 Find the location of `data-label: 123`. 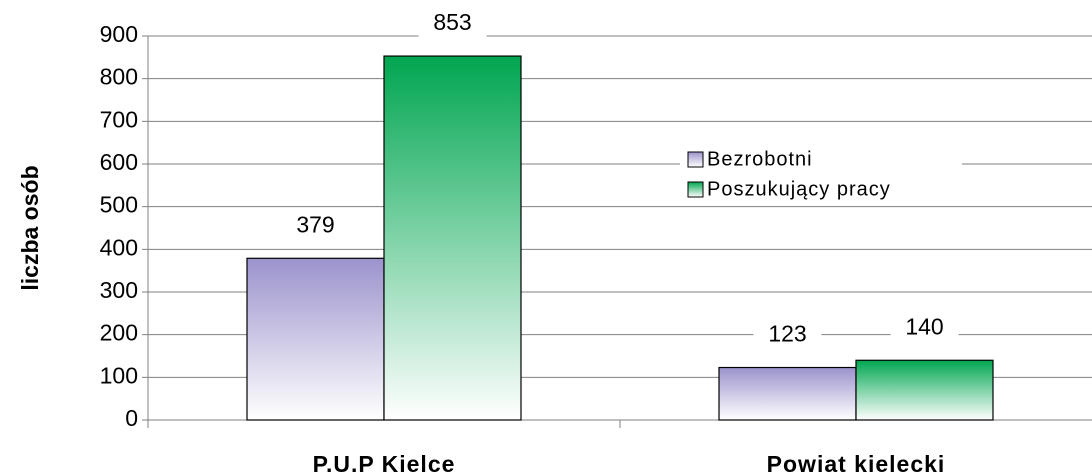

data-label: 123 is located at coordinates (787, 334).